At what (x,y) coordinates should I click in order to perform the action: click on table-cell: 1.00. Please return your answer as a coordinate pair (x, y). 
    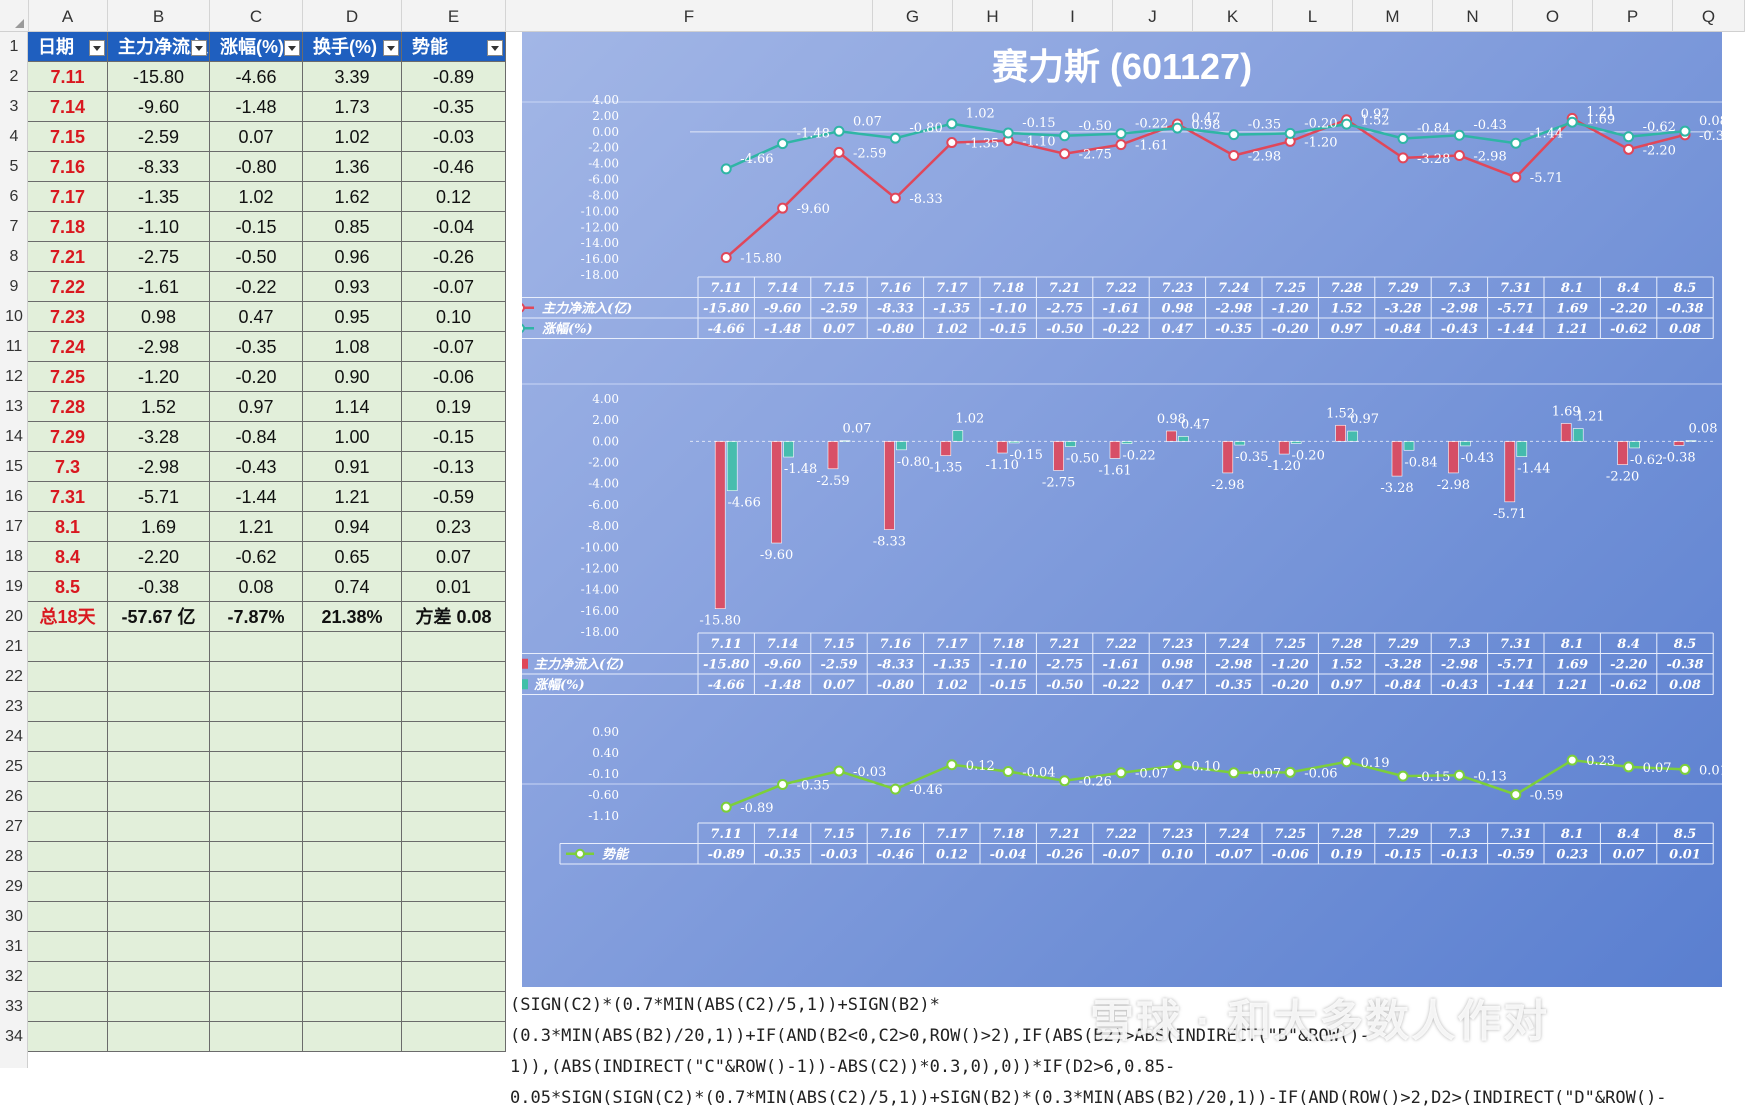
    Looking at the image, I should click on (352, 437).